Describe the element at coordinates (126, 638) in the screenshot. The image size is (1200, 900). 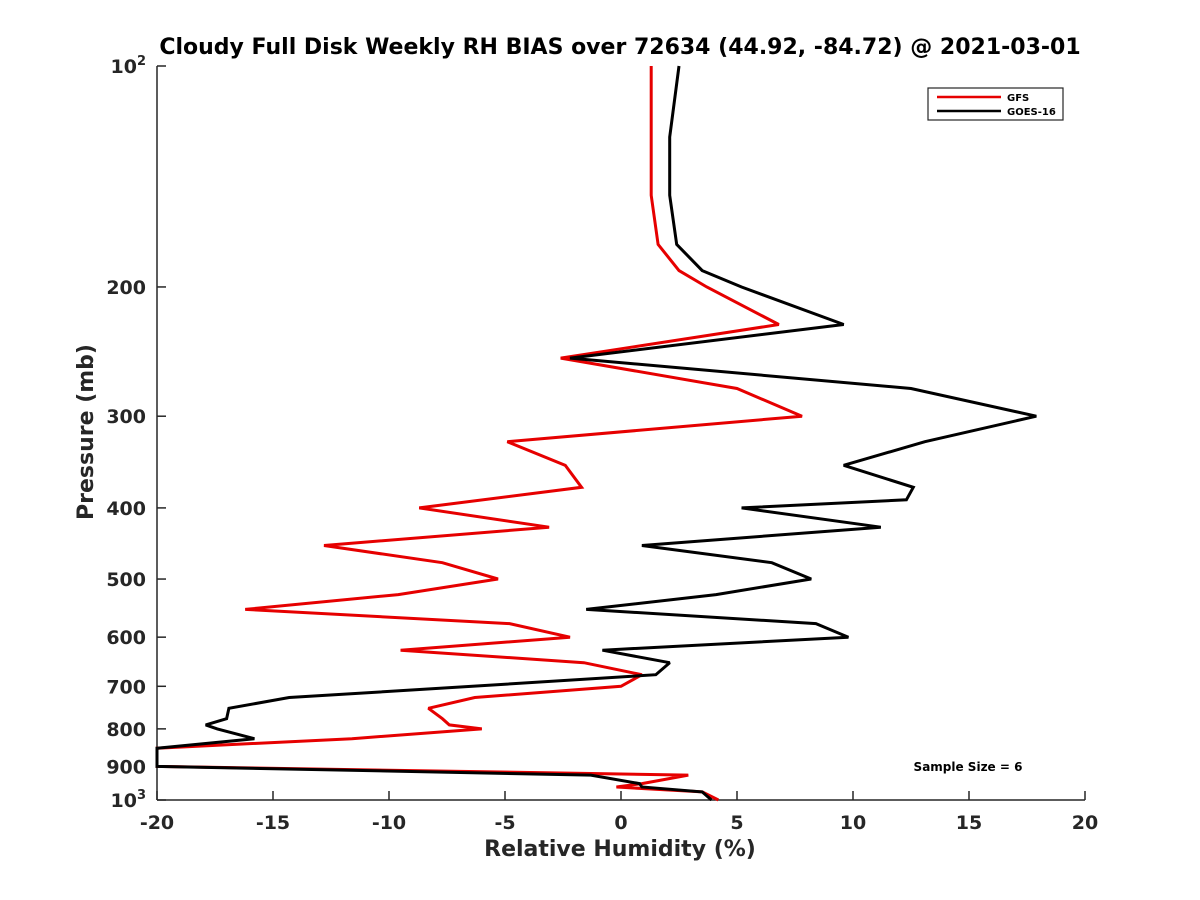
I see `y-tick-label: 600` at that location.